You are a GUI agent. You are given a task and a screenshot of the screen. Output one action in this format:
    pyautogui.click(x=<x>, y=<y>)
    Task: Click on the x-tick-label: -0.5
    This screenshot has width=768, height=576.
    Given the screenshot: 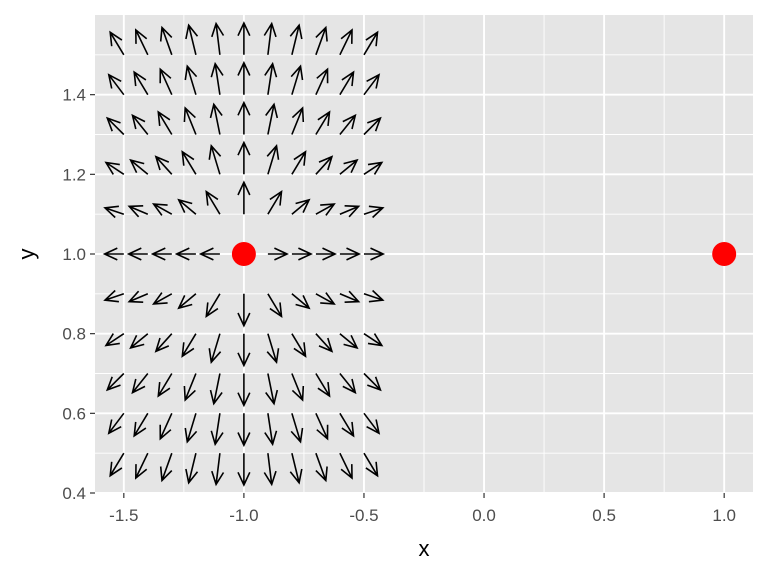 What is the action you would take?
    pyautogui.click(x=363, y=515)
    